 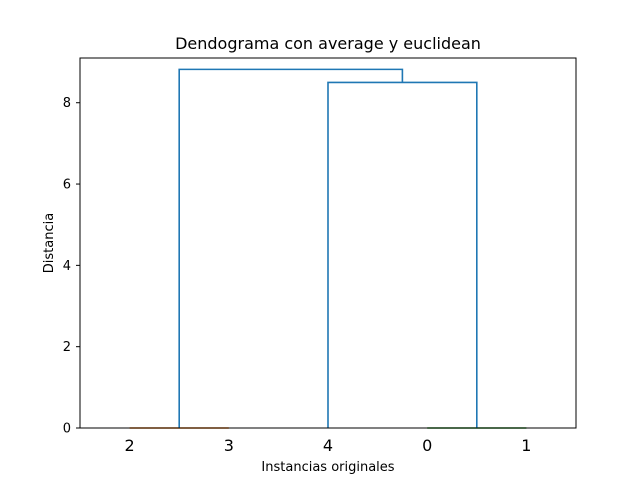 What do you see at coordinates (67, 429) in the screenshot?
I see `y-tick-label: 0` at bounding box center [67, 429].